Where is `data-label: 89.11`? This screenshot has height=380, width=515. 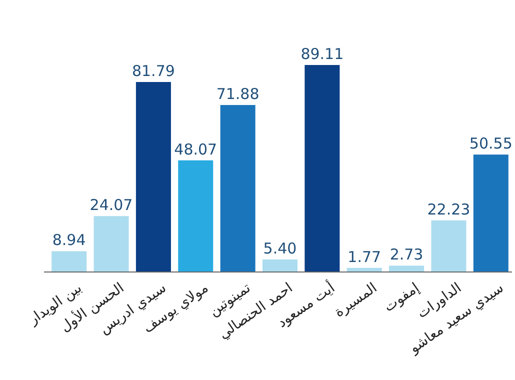
data-label: 89.11 is located at coordinates (322, 54).